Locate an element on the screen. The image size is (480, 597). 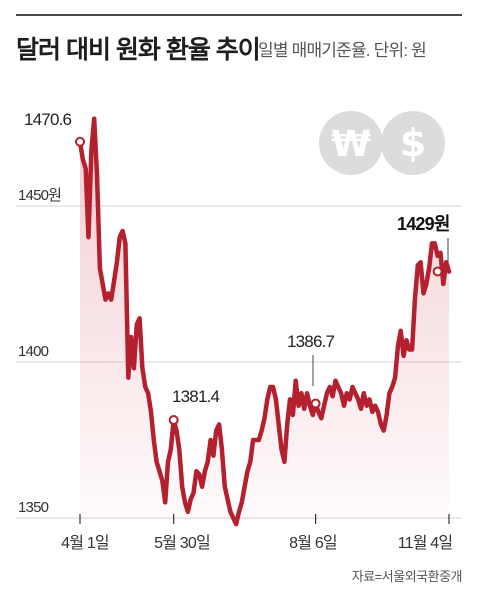
annotation-label: 1381.4 is located at coordinates (196, 396).